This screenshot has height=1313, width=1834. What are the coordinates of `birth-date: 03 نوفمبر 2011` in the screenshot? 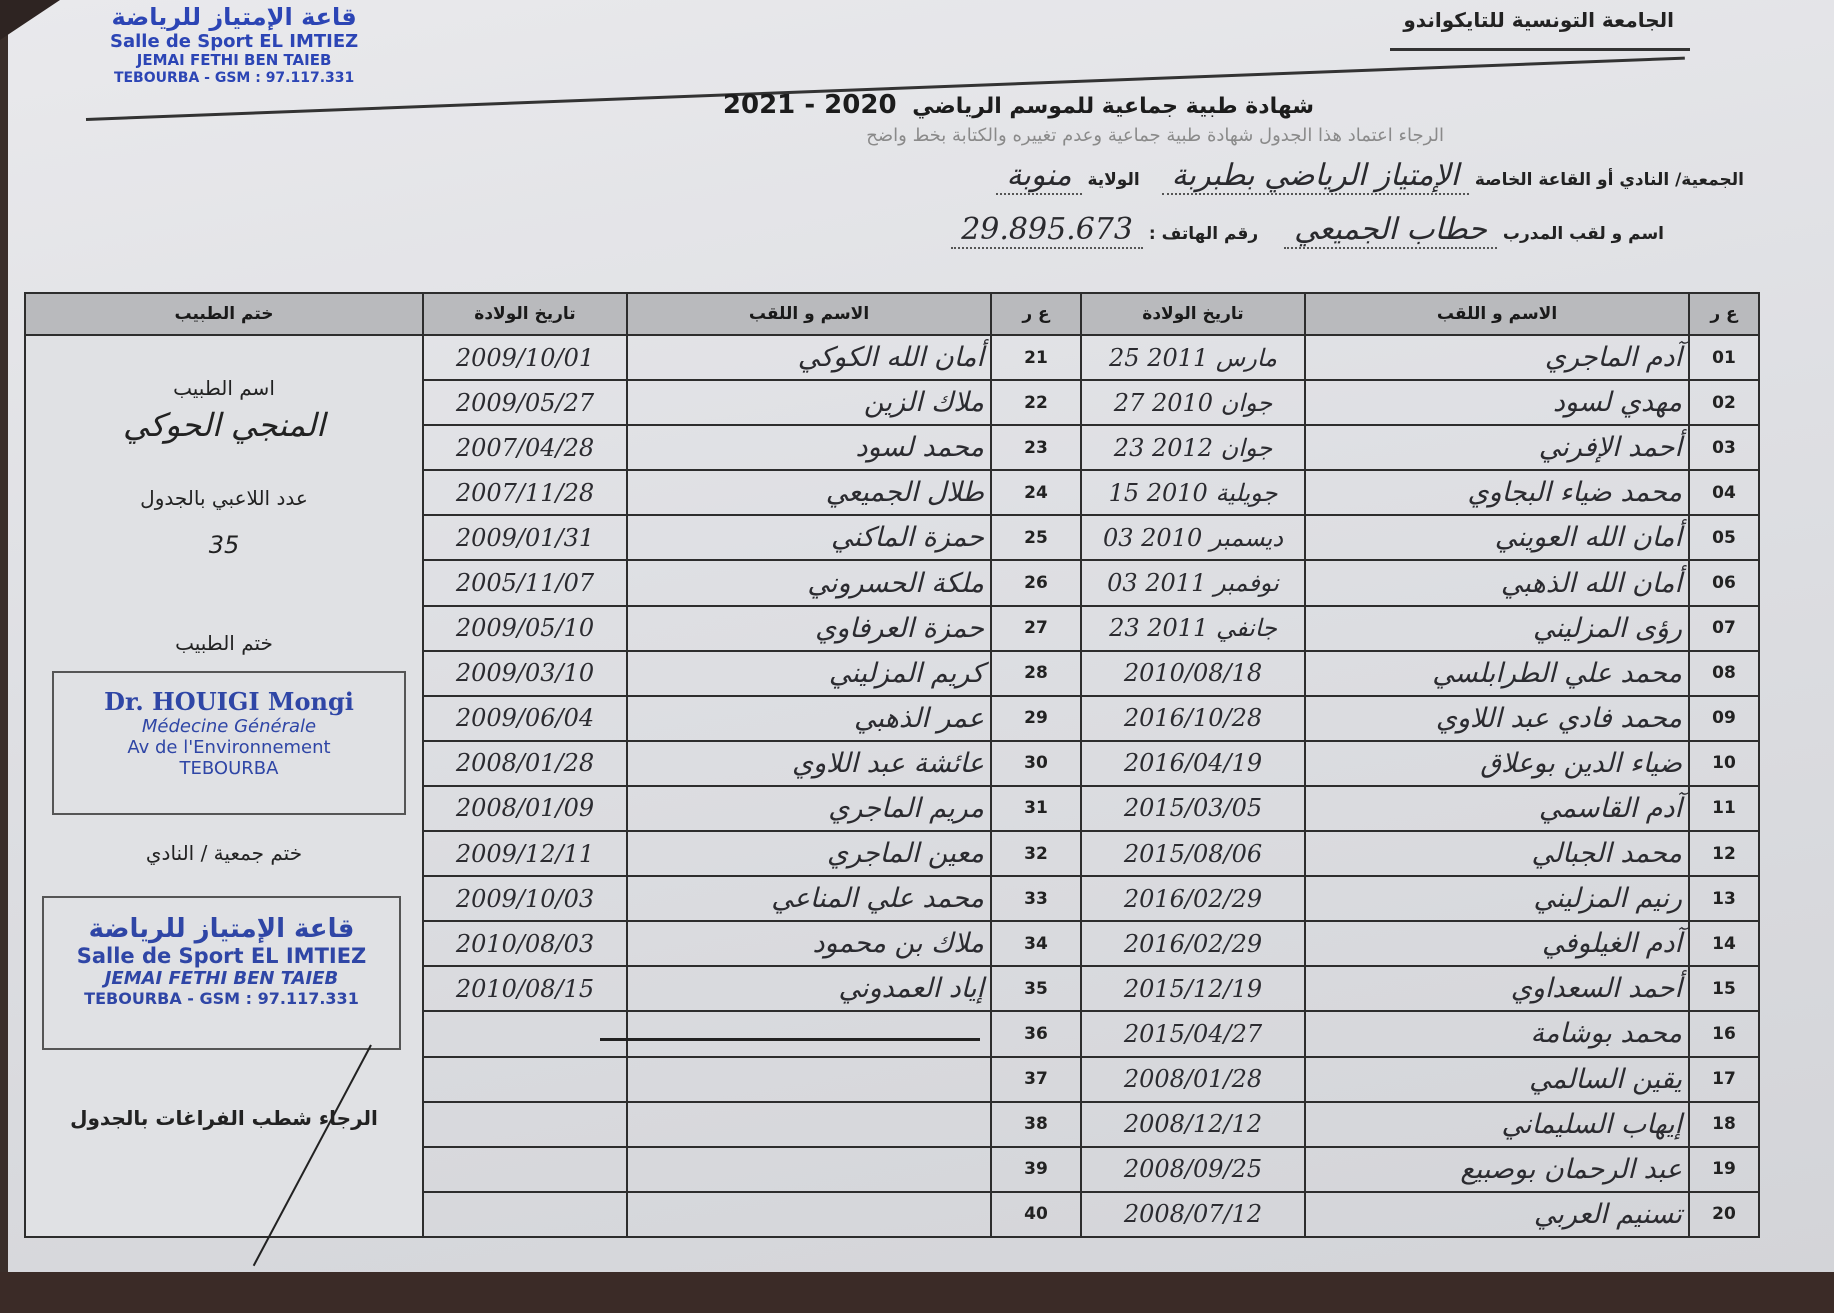 It's located at (1193, 583).